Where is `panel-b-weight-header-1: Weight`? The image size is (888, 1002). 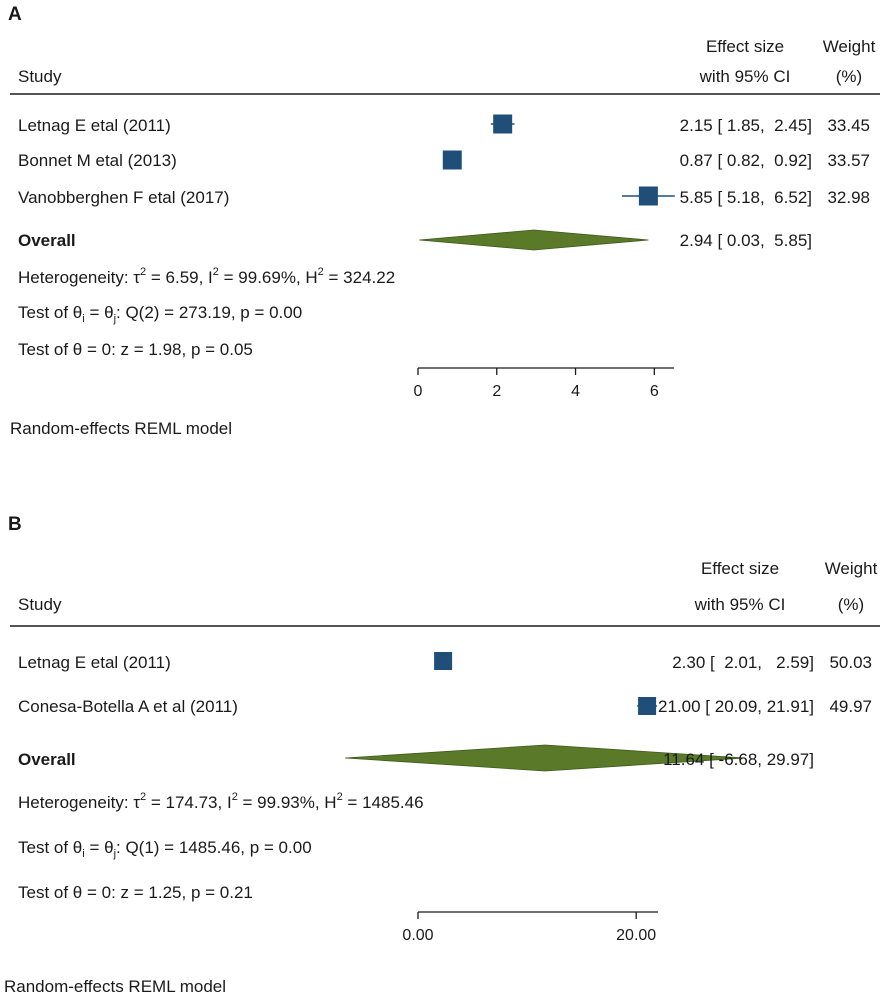
panel-b-weight-header-1: Weight is located at coordinates (851, 568).